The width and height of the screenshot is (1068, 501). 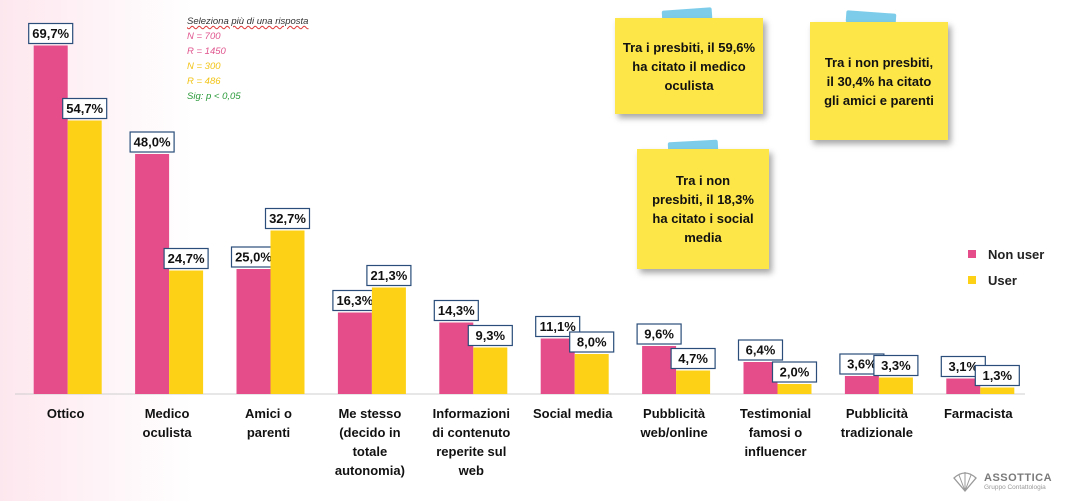 What do you see at coordinates (204, 36) in the screenshot?
I see `sample-size-note: N = 700` at bounding box center [204, 36].